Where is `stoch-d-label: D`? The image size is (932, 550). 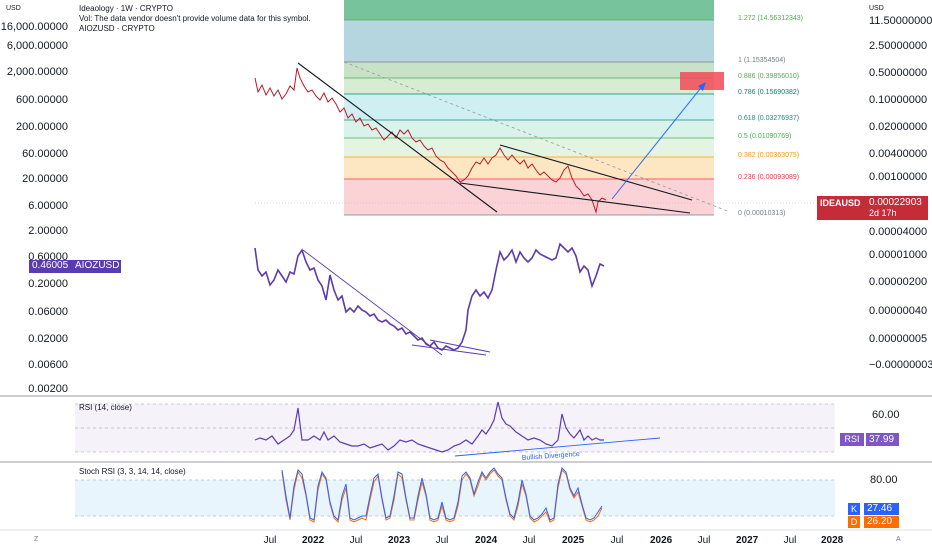 stoch-d-label: D is located at coordinates (854, 522).